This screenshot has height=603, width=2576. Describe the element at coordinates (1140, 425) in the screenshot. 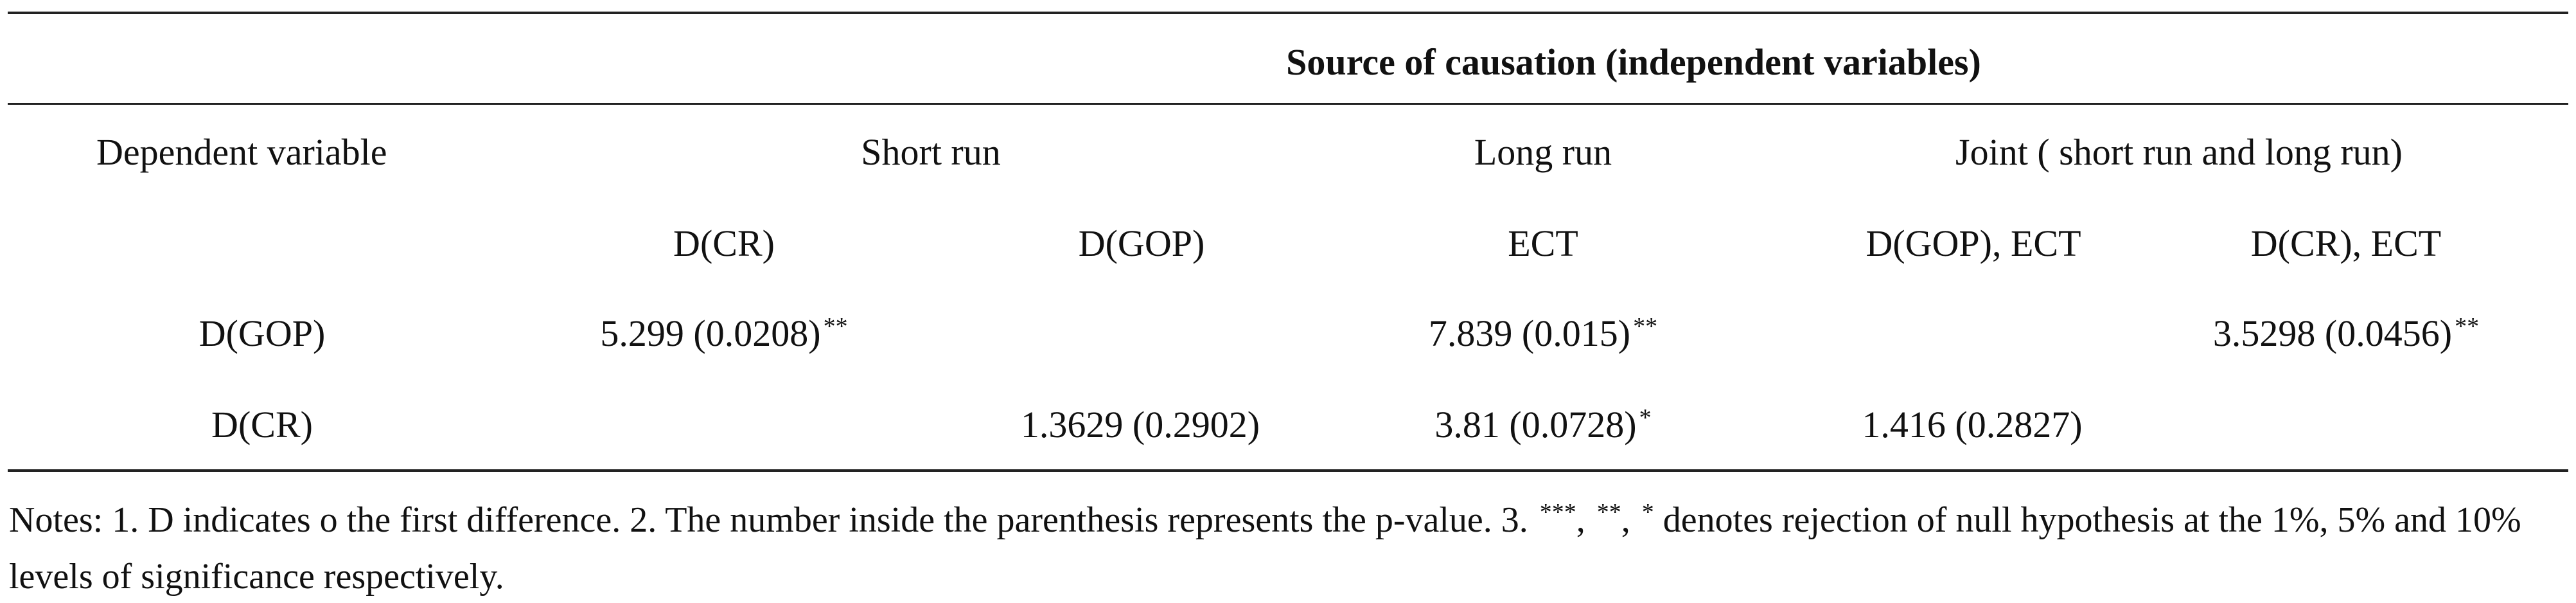

I see `table-cell: 1.3629 (0.2902)` at that location.